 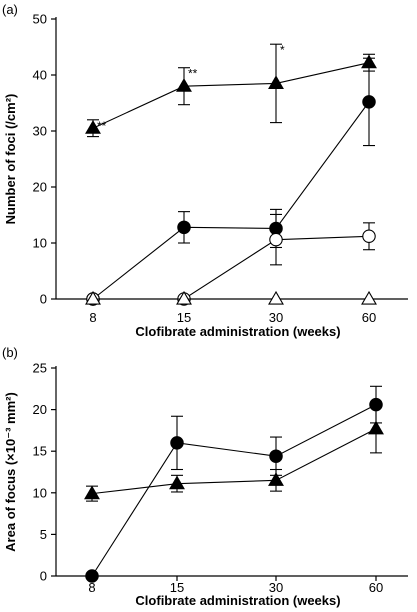 What do you see at coordinates (43, 576) in the screenshot?
I see `panel-b-y-tick-label: 0` at bounding box center [43, 576].